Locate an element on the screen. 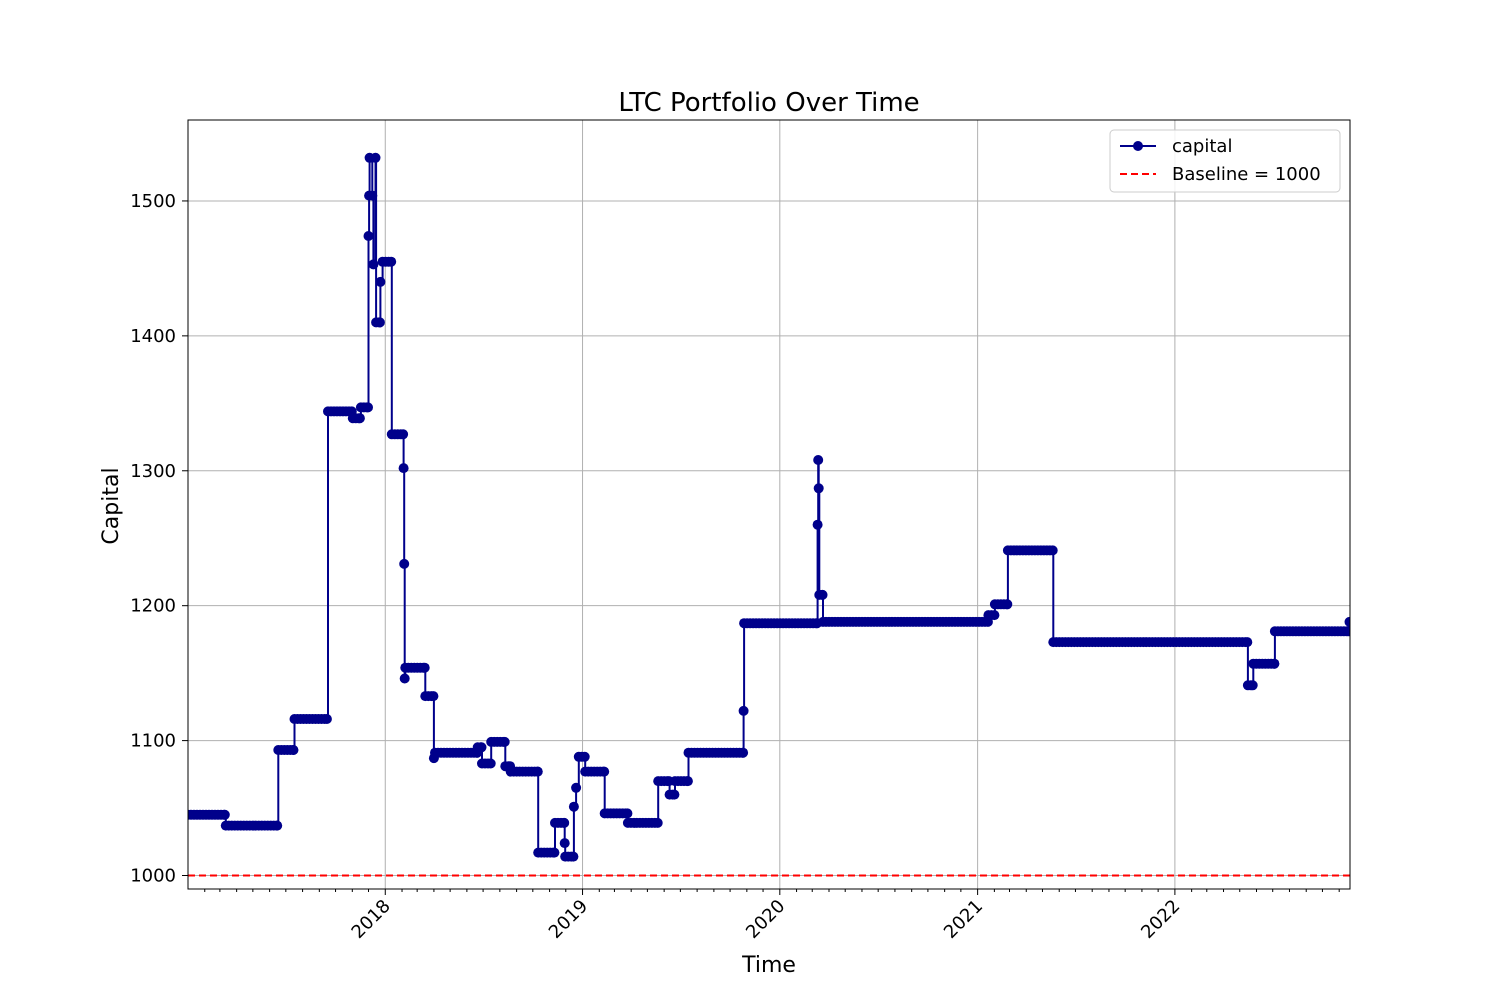 The height and width of the screenshot is (1004, 1500). legend-box is located at coordinates (1225, 161).